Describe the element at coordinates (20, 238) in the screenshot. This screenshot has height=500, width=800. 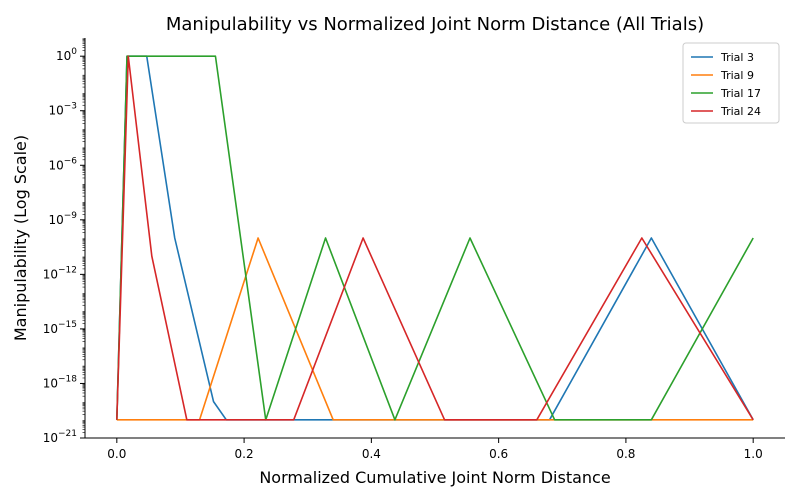
I see `y-axis-label: Manipulability (Log Scale)` at that location.